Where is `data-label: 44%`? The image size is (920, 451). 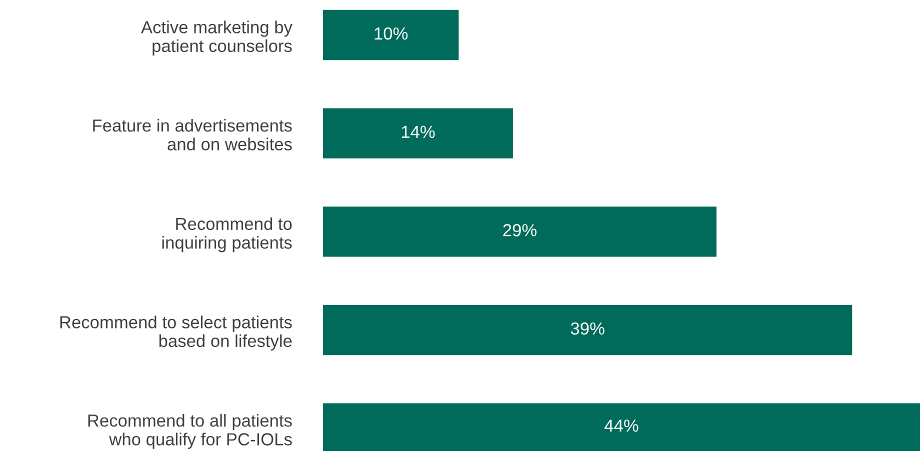 data-label: 44% is located at coordinates (621, 426).